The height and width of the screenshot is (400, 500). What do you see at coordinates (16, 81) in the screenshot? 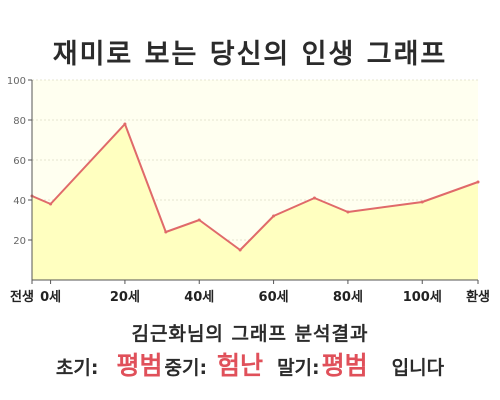
I see `y-tick-label: 100` at bounding box center [16, 81].